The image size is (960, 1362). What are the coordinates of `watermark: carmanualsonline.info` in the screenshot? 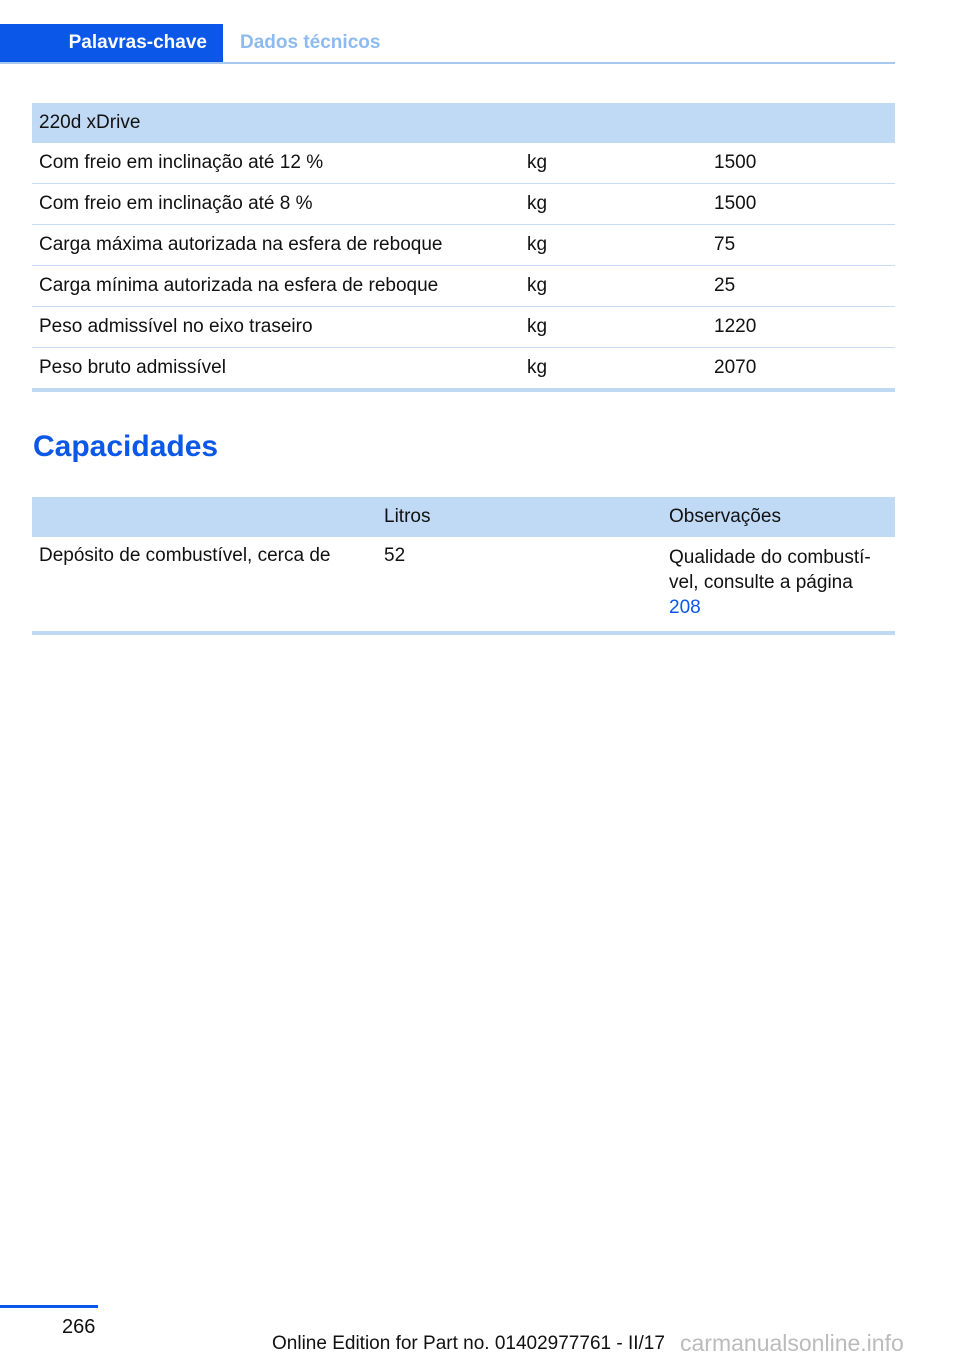 It's located at (792, 1343).